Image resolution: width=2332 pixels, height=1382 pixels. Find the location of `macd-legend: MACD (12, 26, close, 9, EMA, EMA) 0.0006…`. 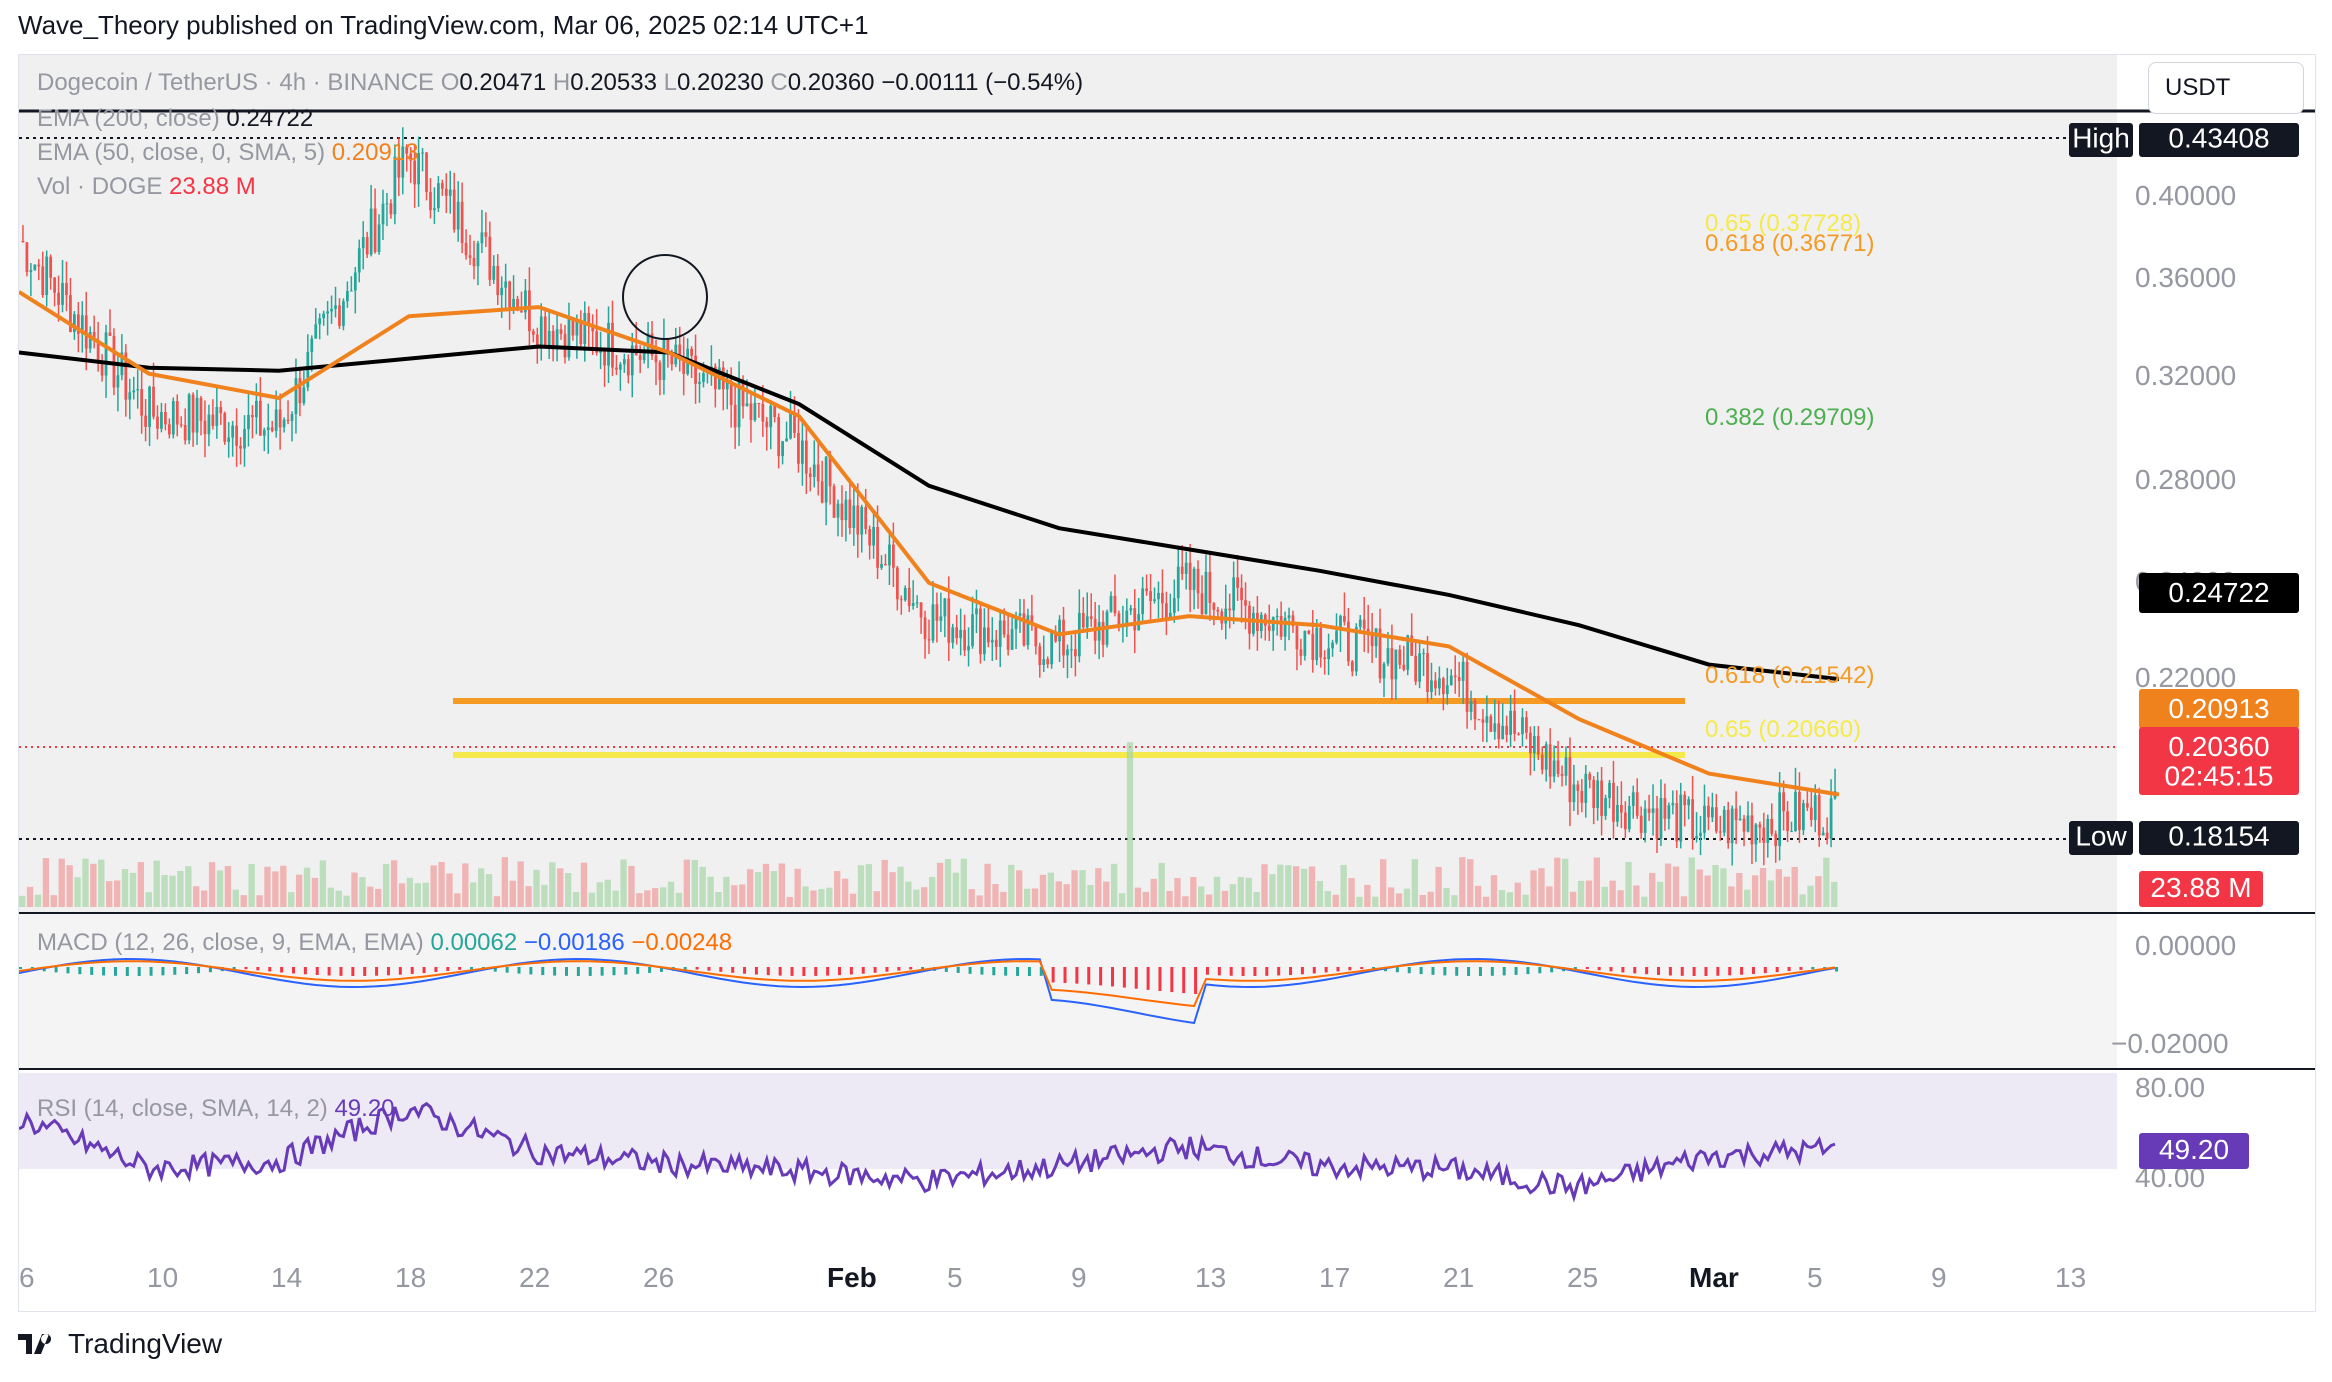

macd-legend: MACD (12, 26, close, 9, EMA, EMA) 0.0006… is located at coordinates (385, 942).